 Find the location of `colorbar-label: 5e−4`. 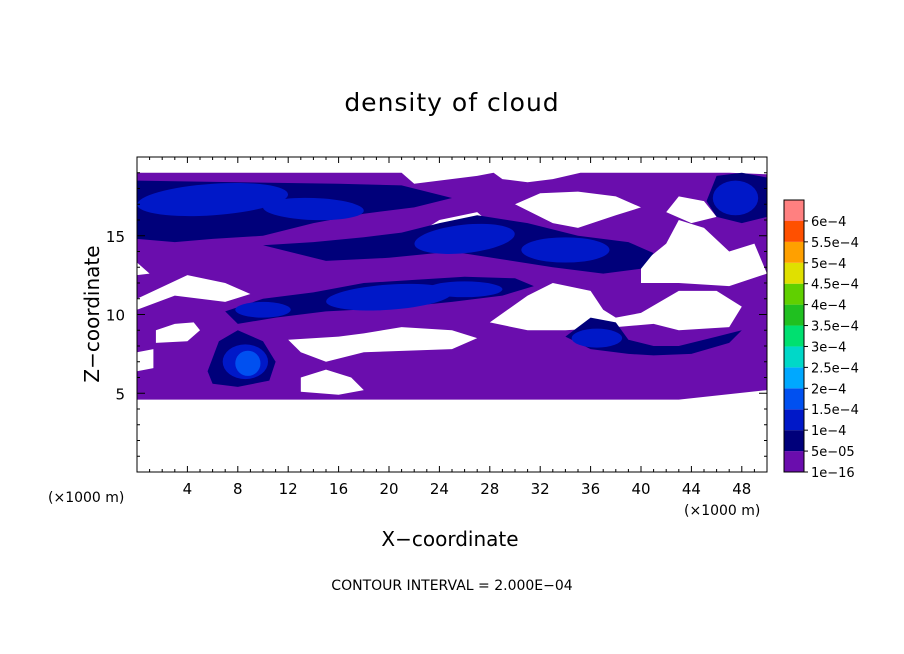

colorbar-label: 5e−4 is located at coordinates (828, 264).